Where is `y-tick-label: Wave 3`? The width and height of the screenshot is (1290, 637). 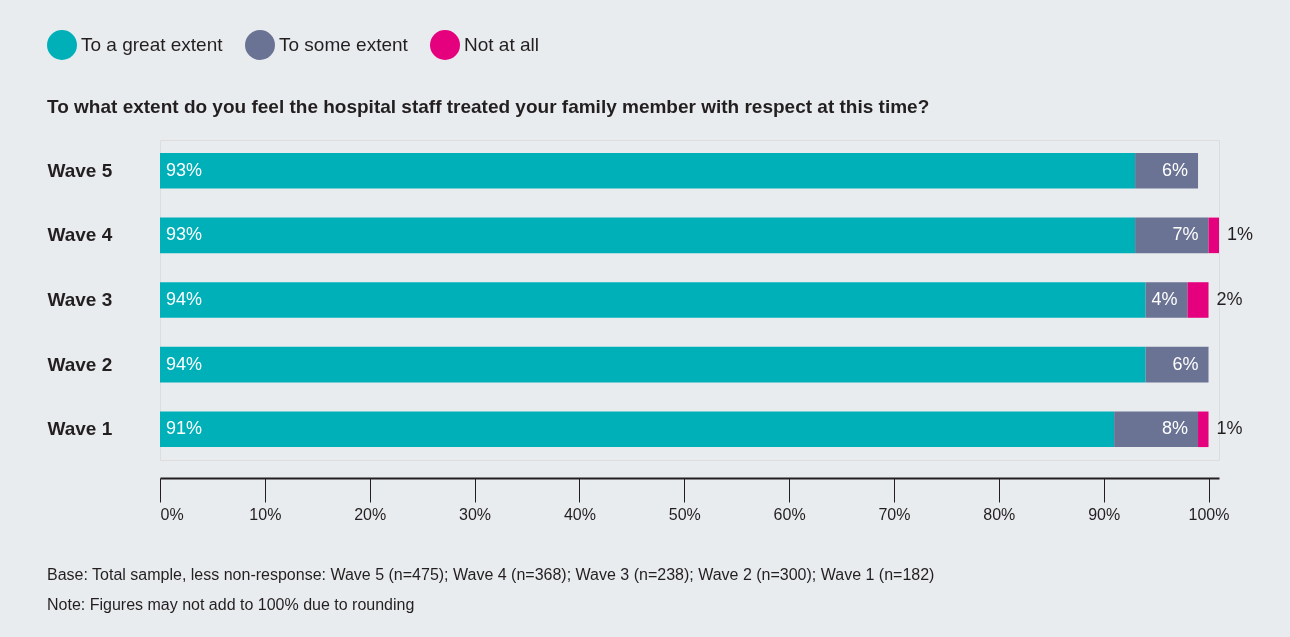
y-tick-label: Wave 3 is located at coordinates (80, 299).